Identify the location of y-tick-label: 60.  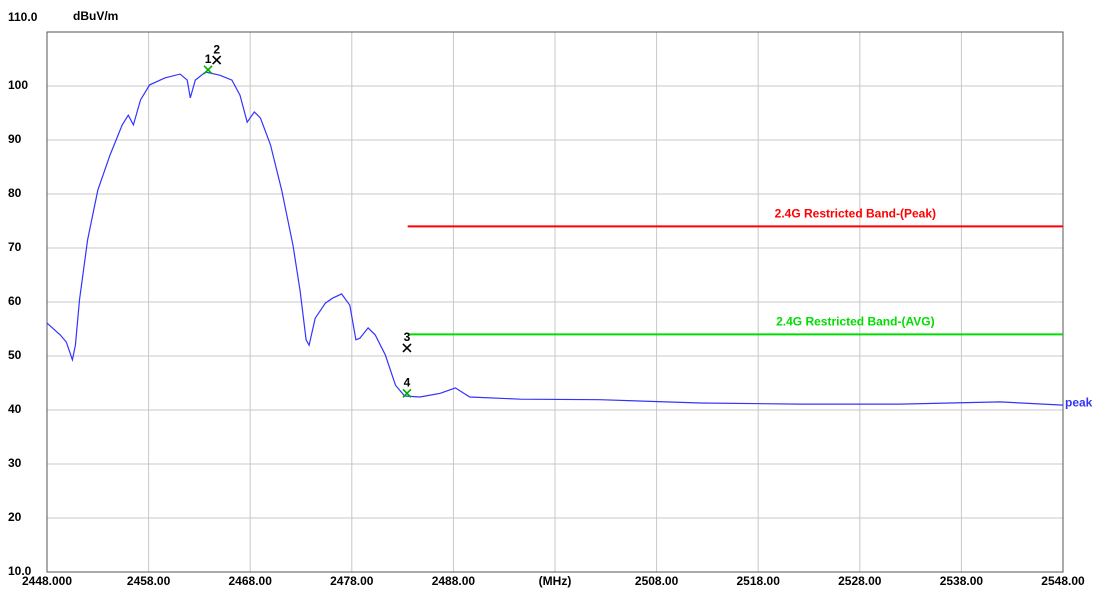
(15, 301).